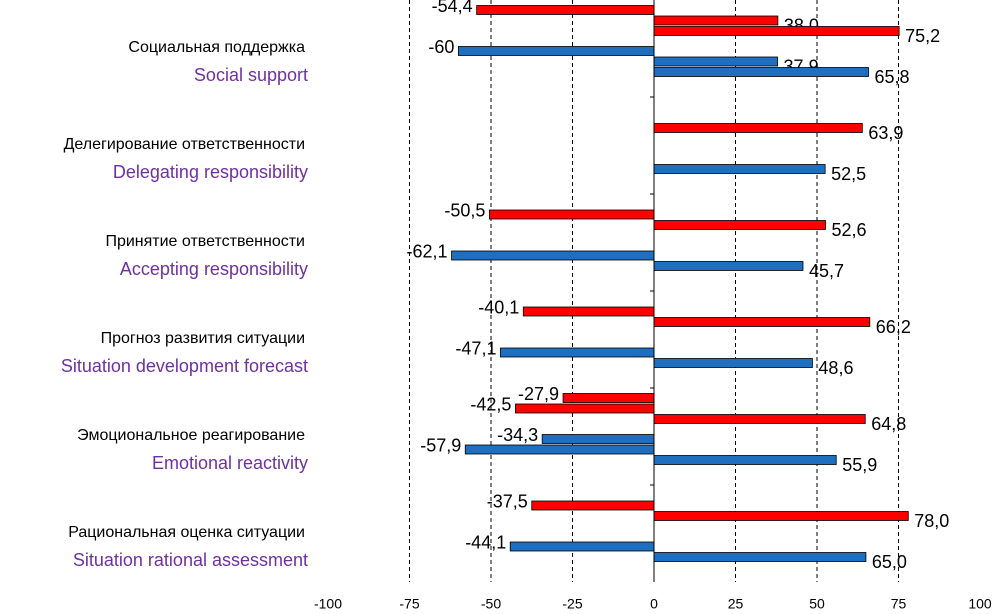  Describe the element at coordinates (922, 36) in the screenshot. I see `value-label: 75,2` at that location.